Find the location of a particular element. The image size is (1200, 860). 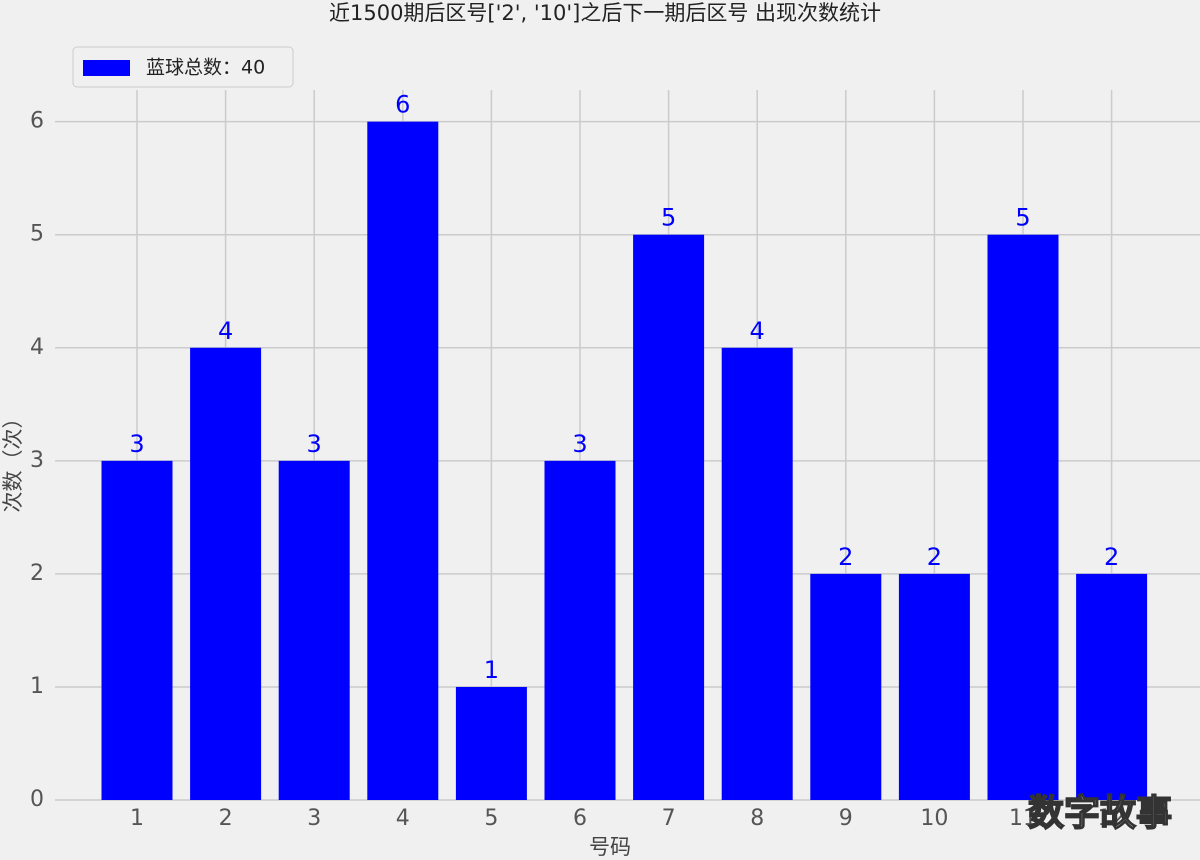

y-tick-label: 1 is located at coordinates (37, 686).